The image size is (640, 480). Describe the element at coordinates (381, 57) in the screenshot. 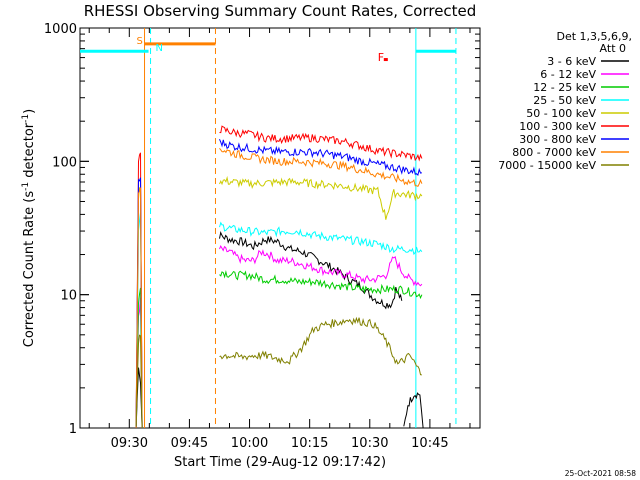

I see `annotation-label-f: F` at that location.